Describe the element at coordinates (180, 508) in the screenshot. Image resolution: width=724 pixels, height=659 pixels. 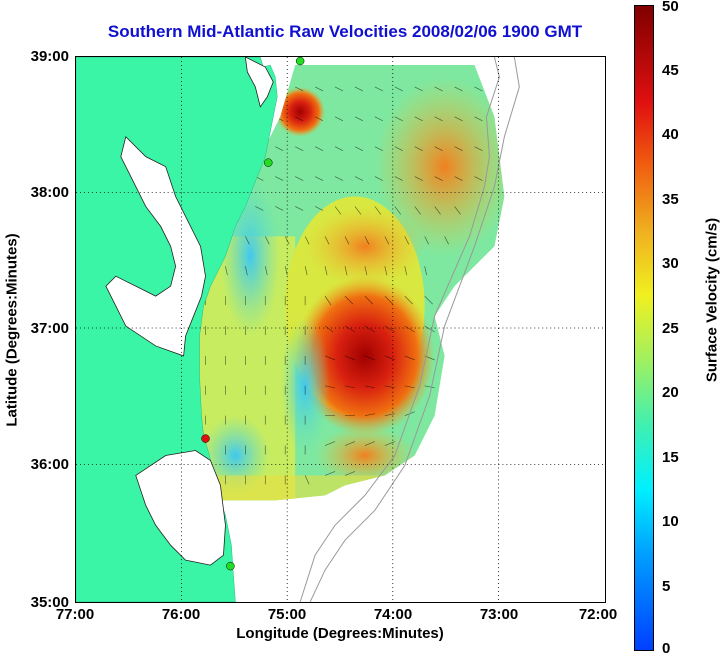
I see `pamlico-sound` at that location.